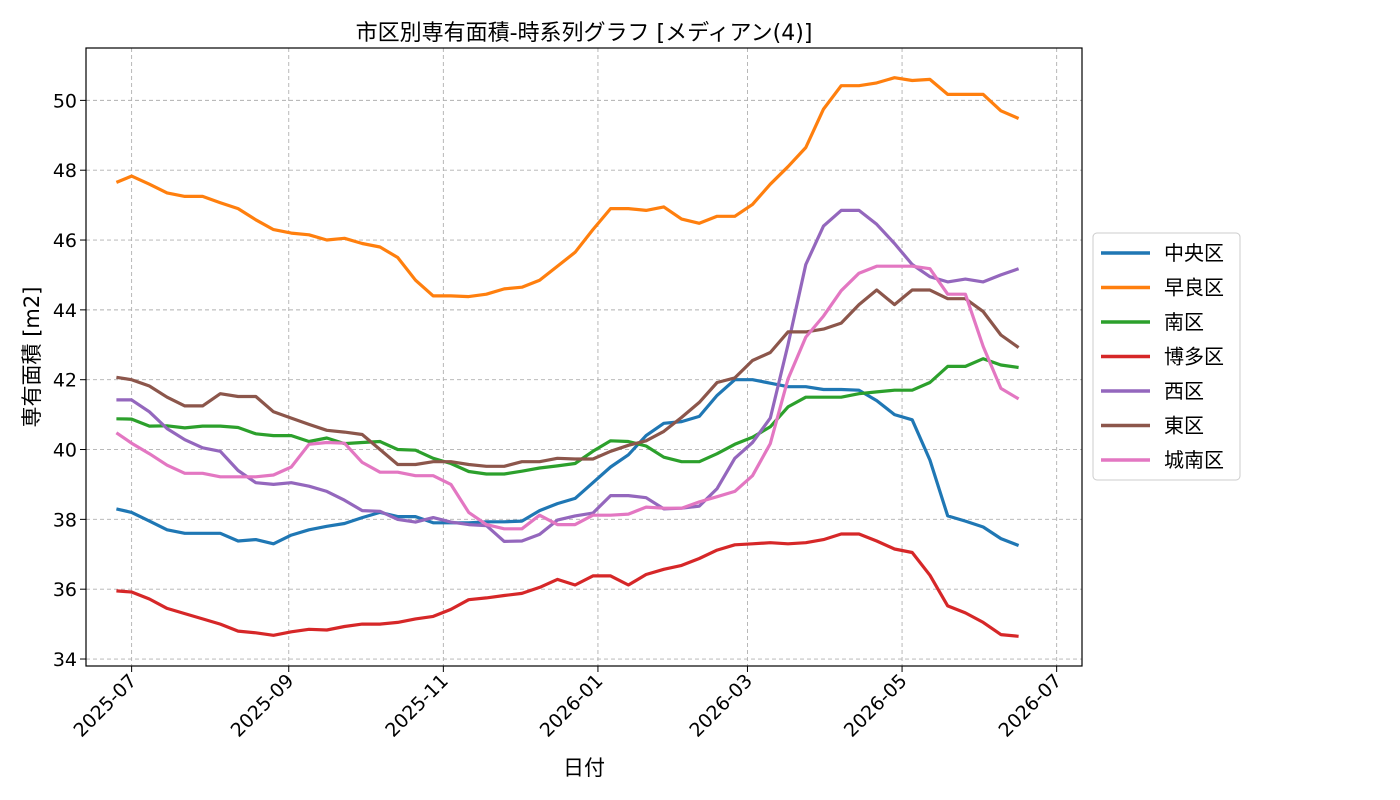  I want to click on x-tick-label: 2025-11, so click(417, 706).